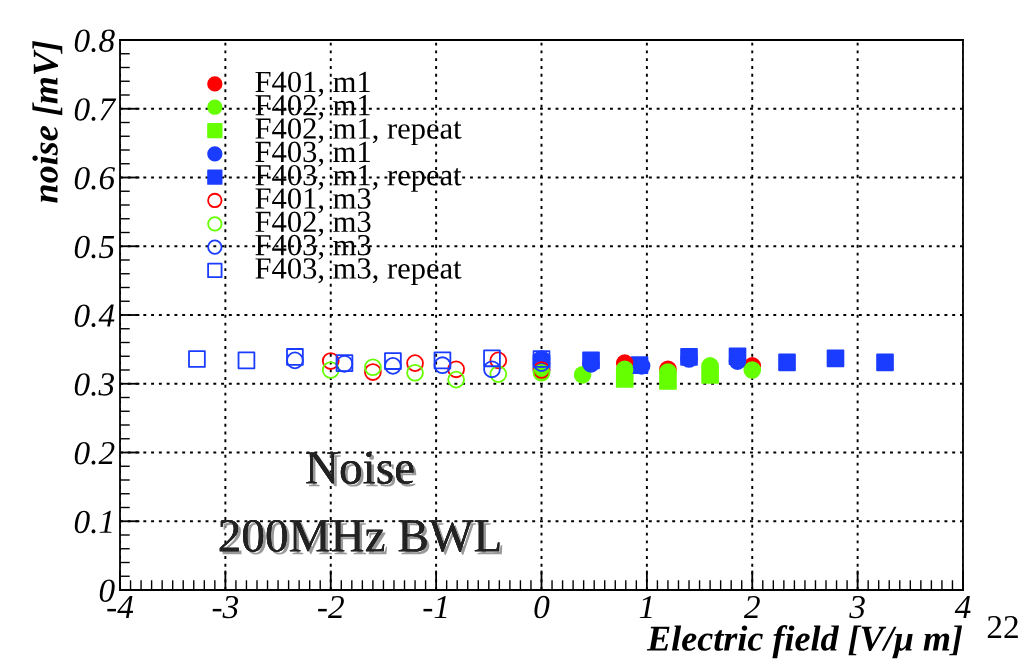 The image size is (1031, 670). What do you see at coordinates (47, 121) in the screenshot?
I see `y-axis-title: noise [mV]` at bounding box center [47, 121].